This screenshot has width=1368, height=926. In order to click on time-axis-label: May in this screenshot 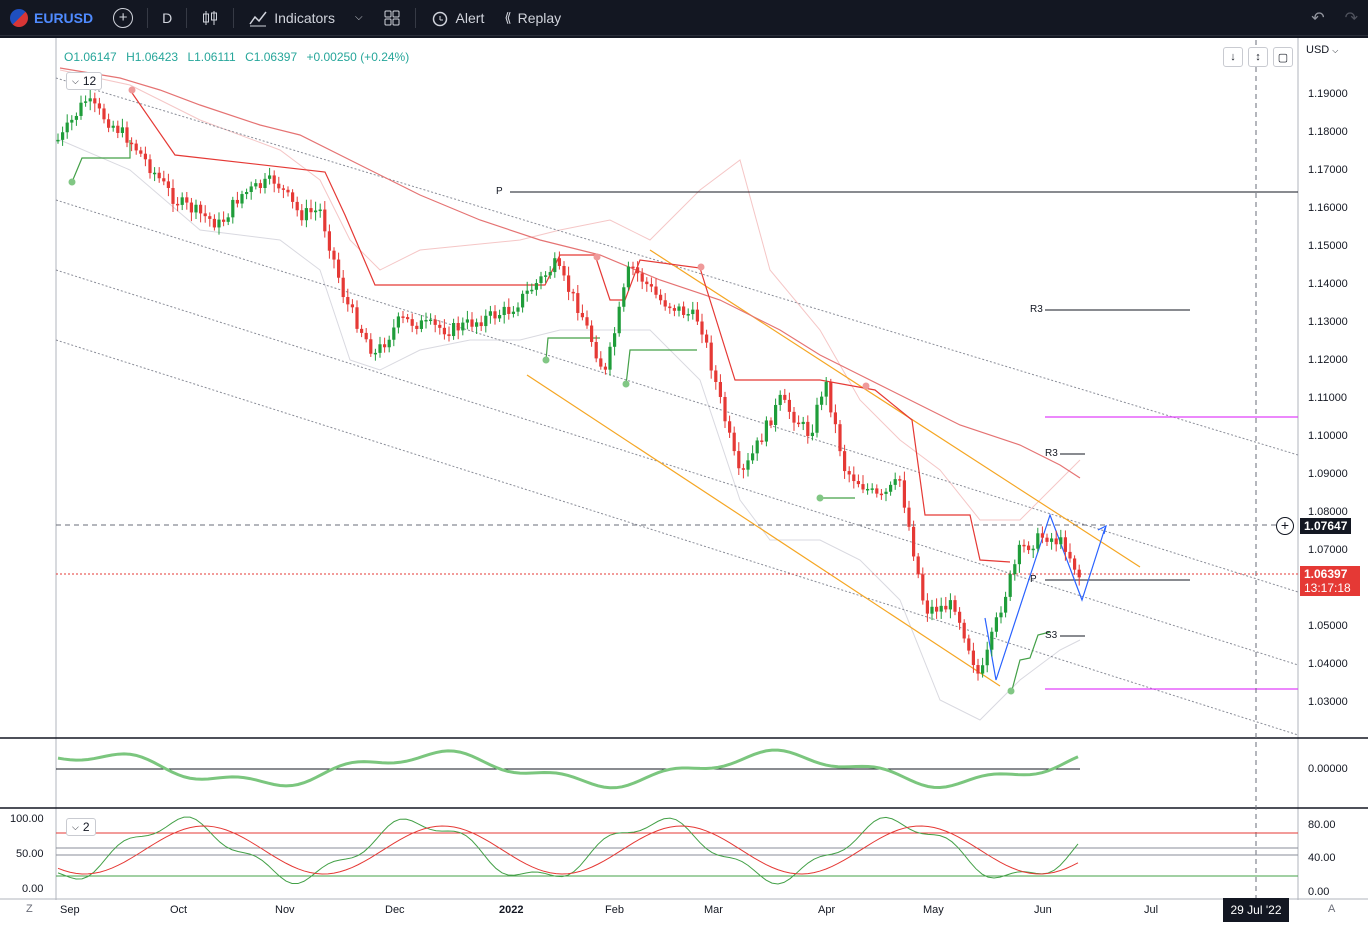, I will do `click(933, 910)`.